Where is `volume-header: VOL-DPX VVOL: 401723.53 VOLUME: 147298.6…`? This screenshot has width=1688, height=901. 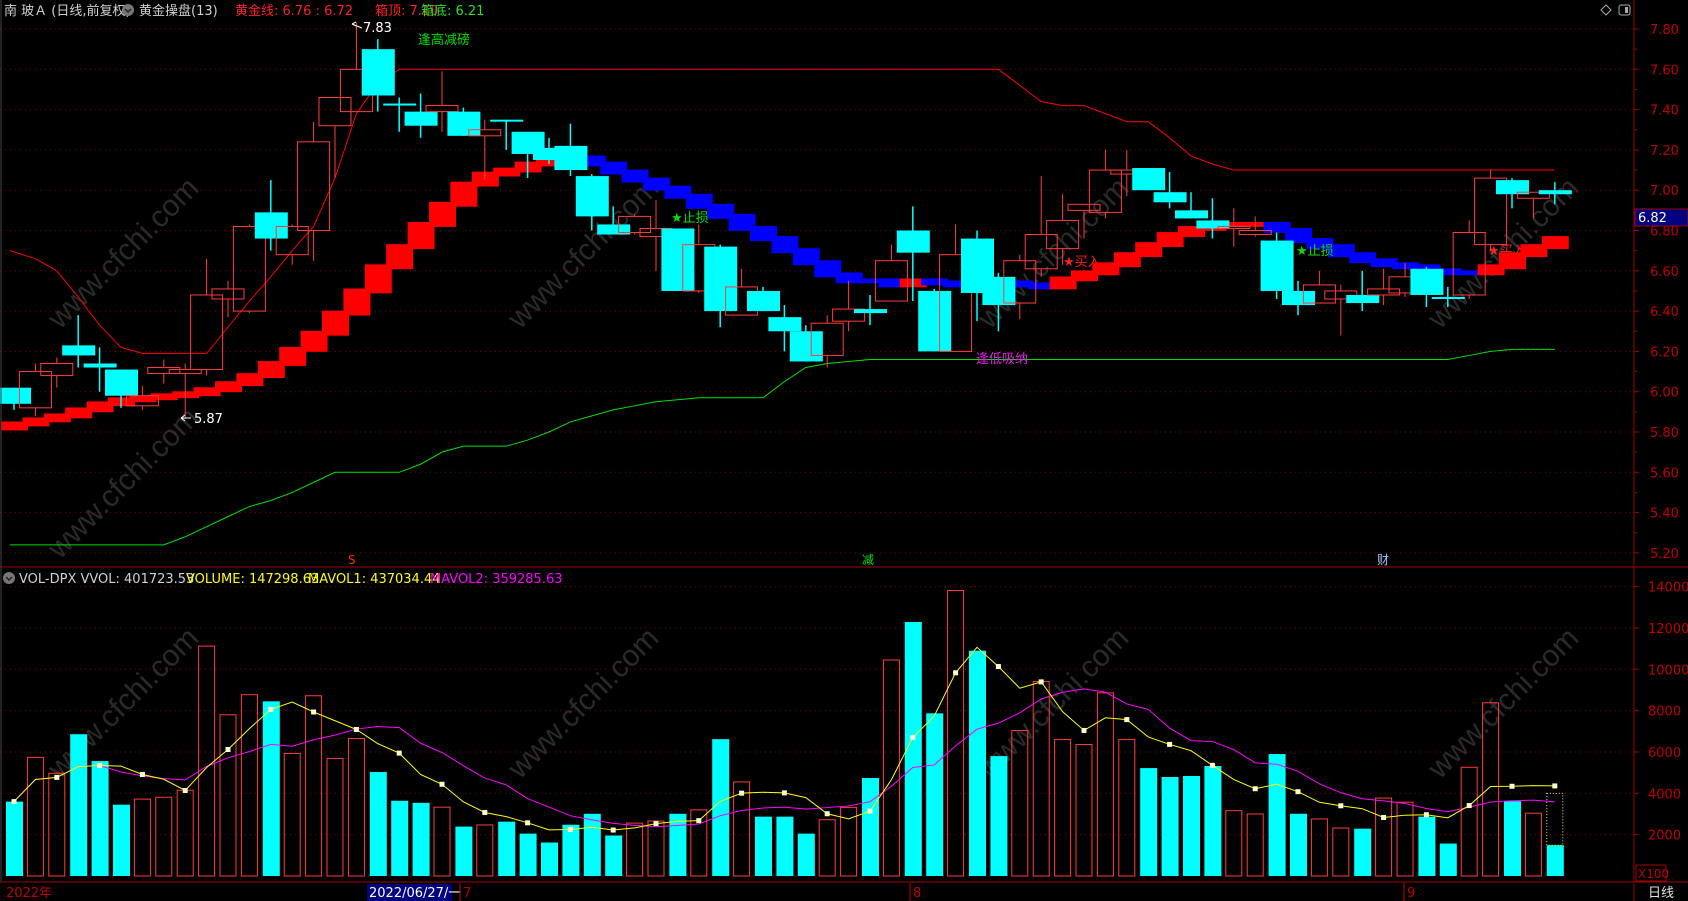 volume-header: VOL-DPX VVOL: 401723.53 VOLUME: 147298.6… is located at coordinates (283, 579).